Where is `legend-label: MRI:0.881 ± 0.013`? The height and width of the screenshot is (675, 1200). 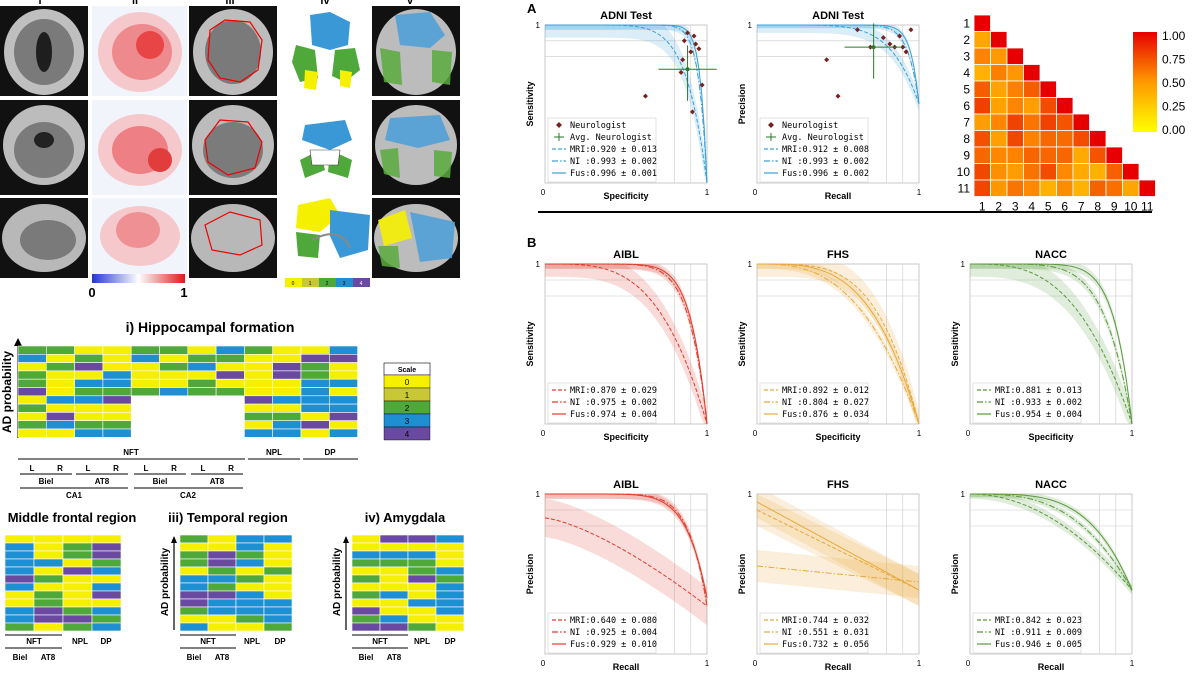
legend-label: MRI:0.881 ± 0.013 is located at coordinates (1038, 391).